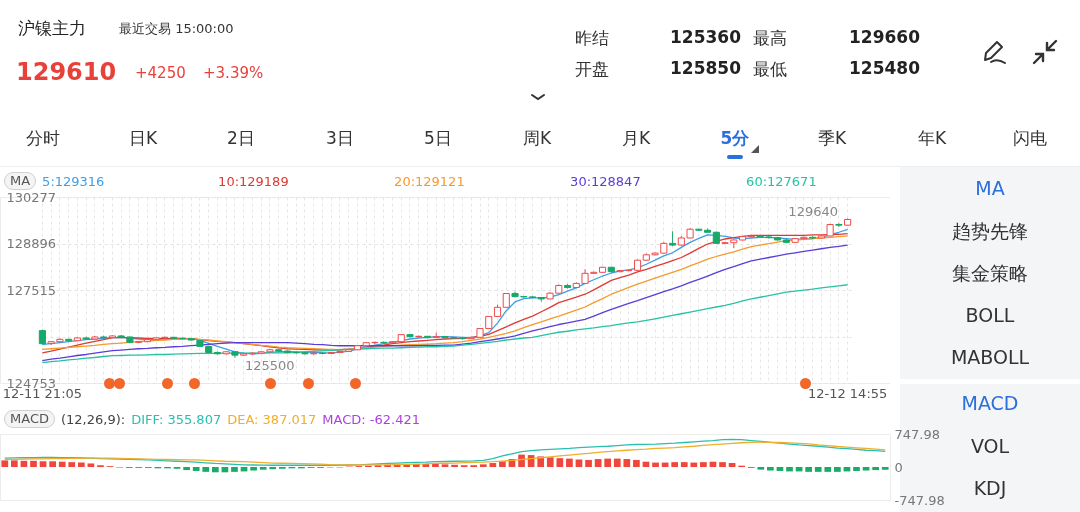 The width and height of the screenshot is (1080, 512). What do you see at coordinates (66, 72) in the screenshot?
I see `text: 129610` at bounding box center [66, 72].